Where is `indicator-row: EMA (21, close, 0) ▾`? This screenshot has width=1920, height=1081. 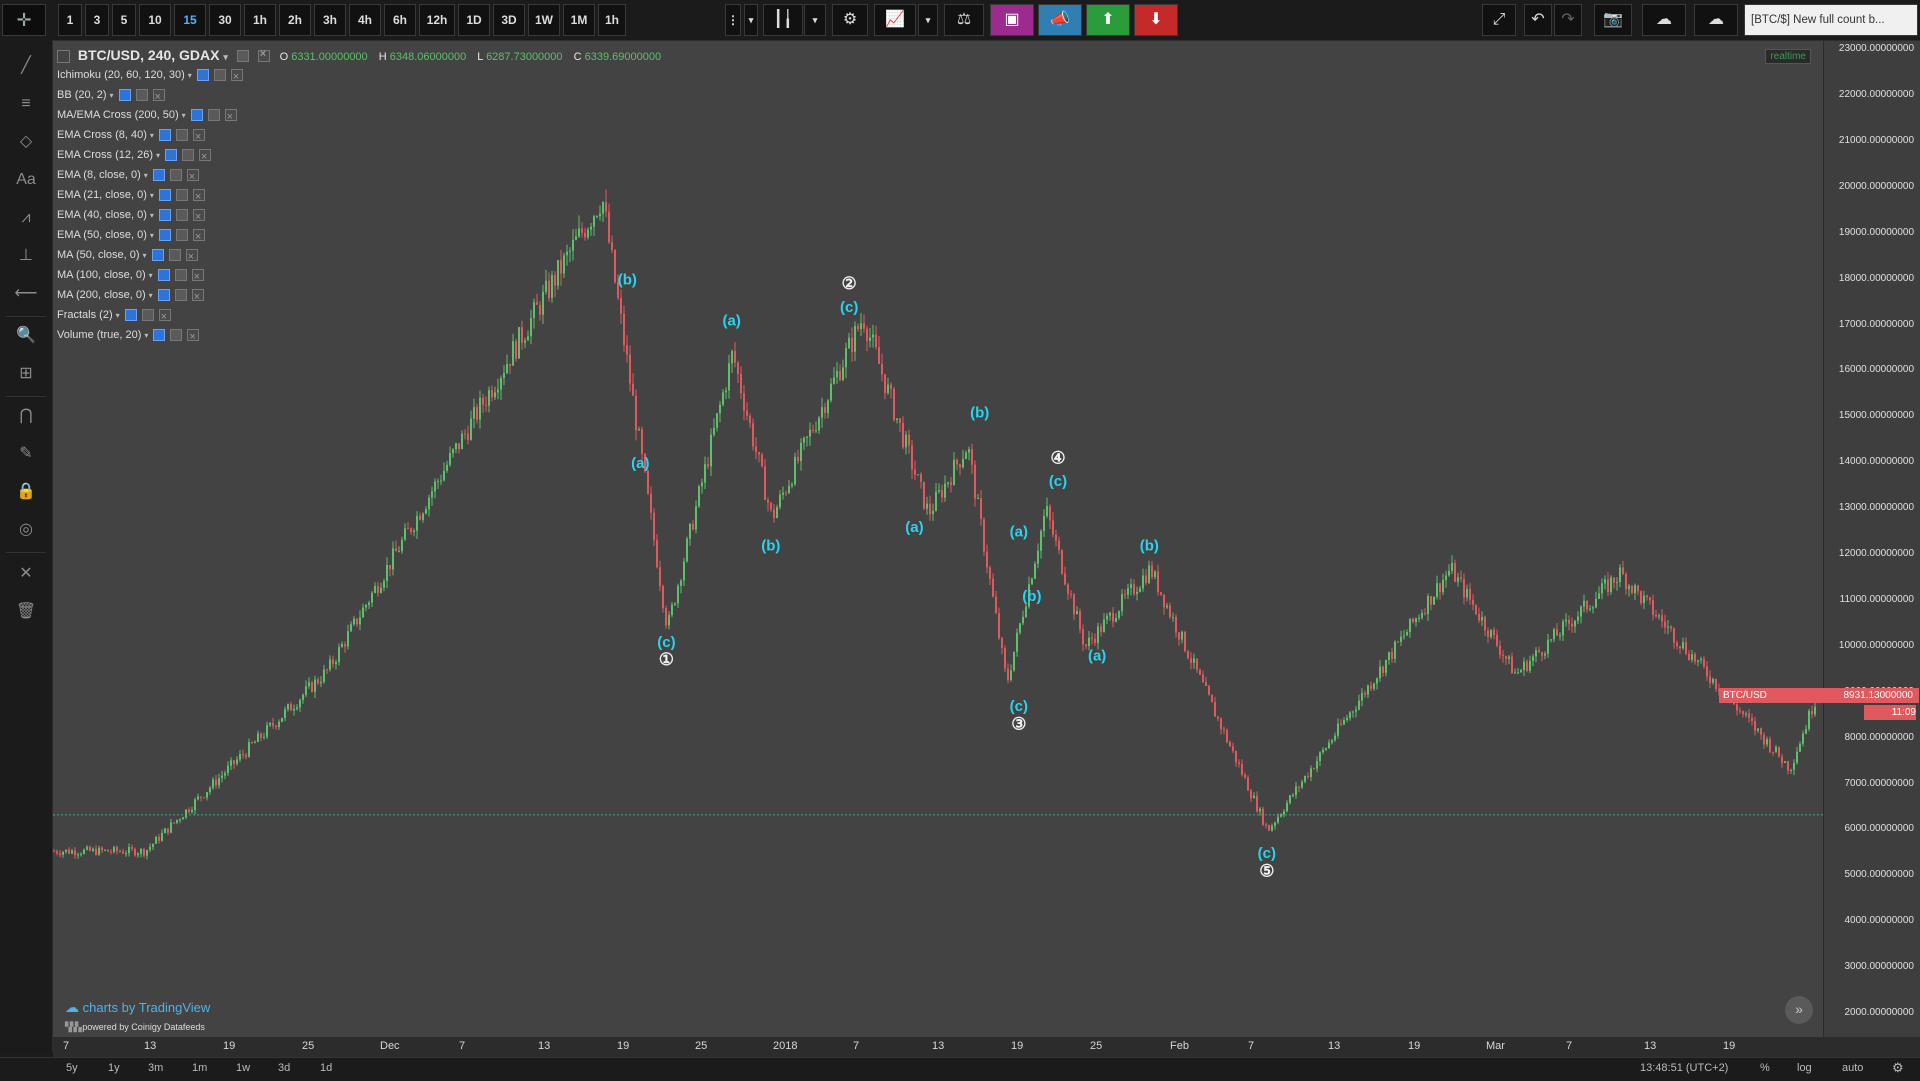 indicator-row: EMA (21, close, 0) ▾ is located at coordinates (363, 196).